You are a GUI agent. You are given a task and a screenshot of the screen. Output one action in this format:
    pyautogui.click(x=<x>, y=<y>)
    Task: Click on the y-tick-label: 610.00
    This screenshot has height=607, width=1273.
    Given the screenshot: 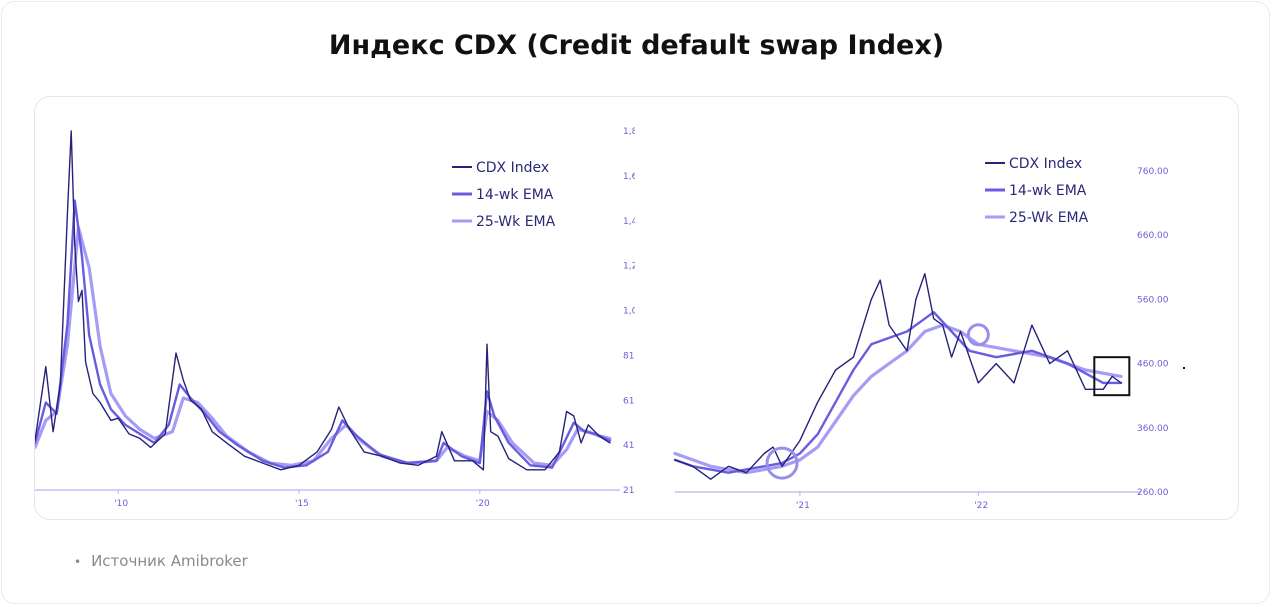 What is the action you would take?
    pyautogui.click(x=629, y=401)
    